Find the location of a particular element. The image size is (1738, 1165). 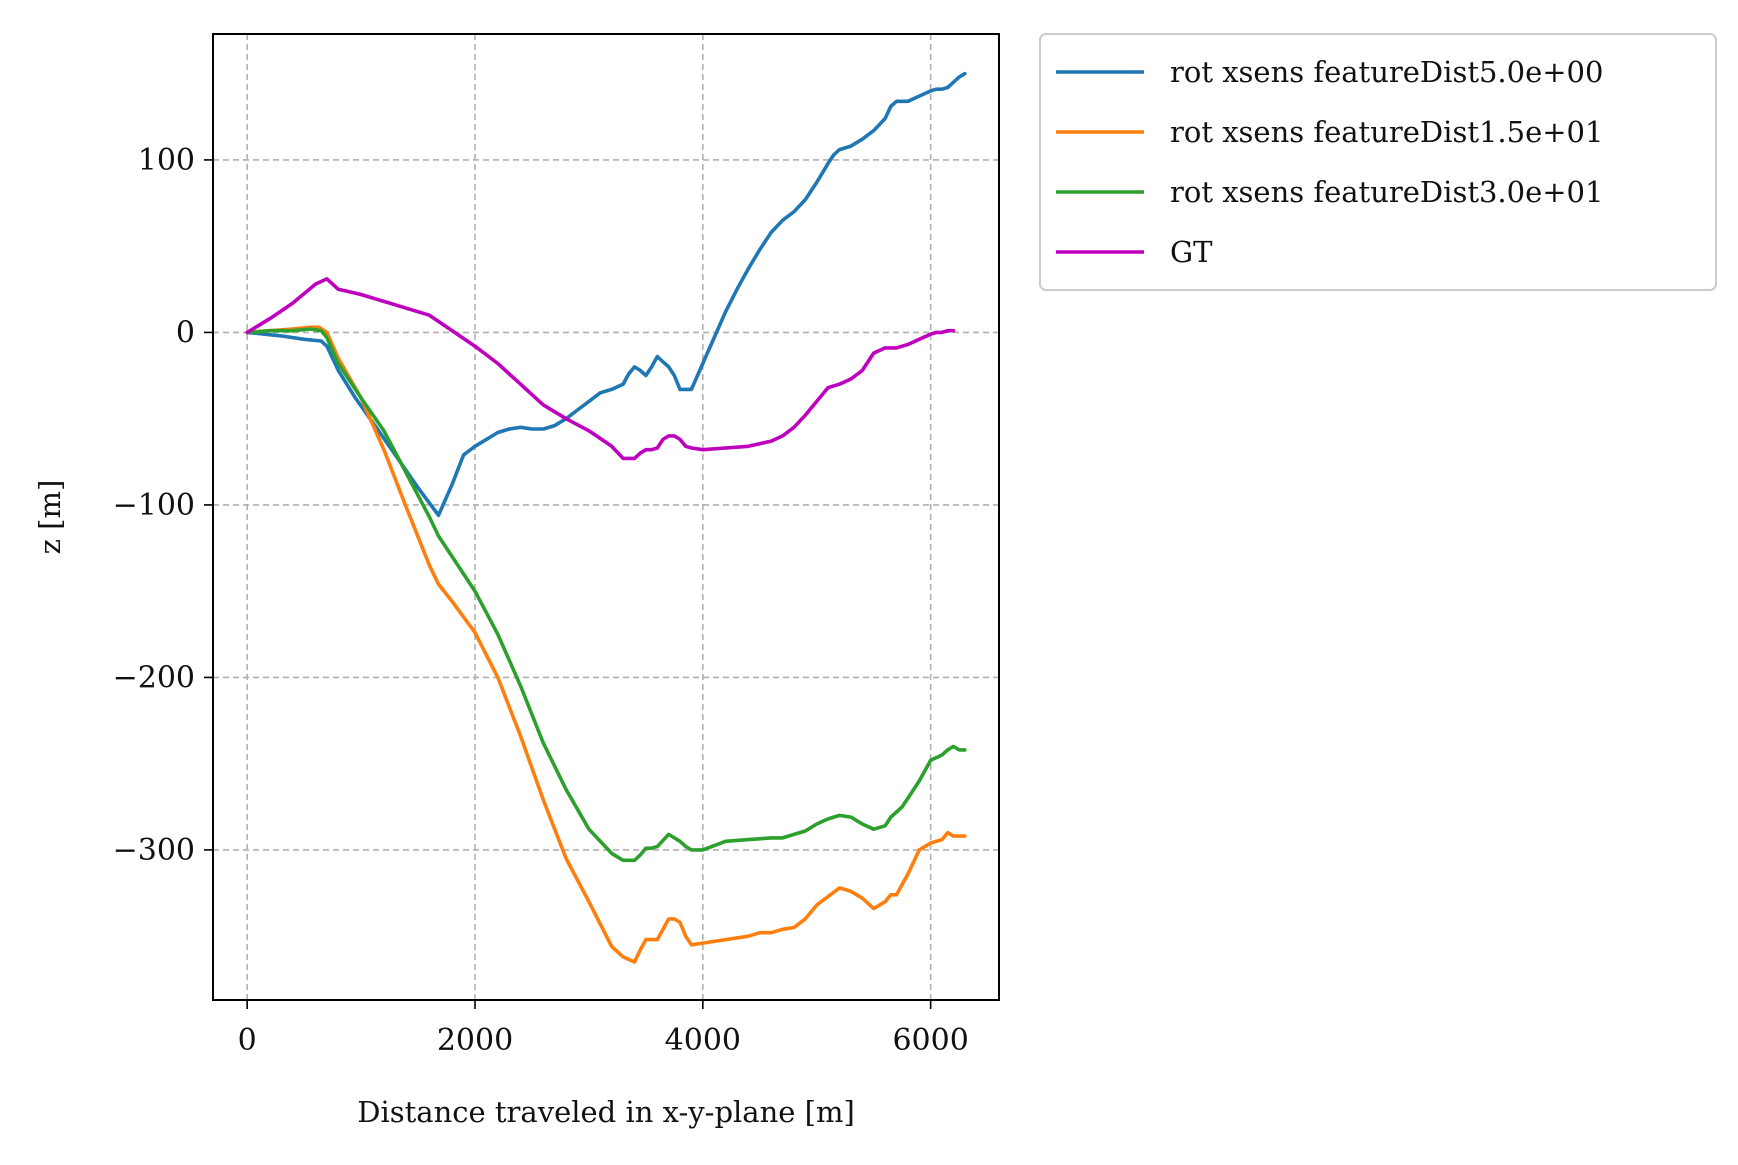

y-tick-label: −300 is located at coordinates (154, 850).